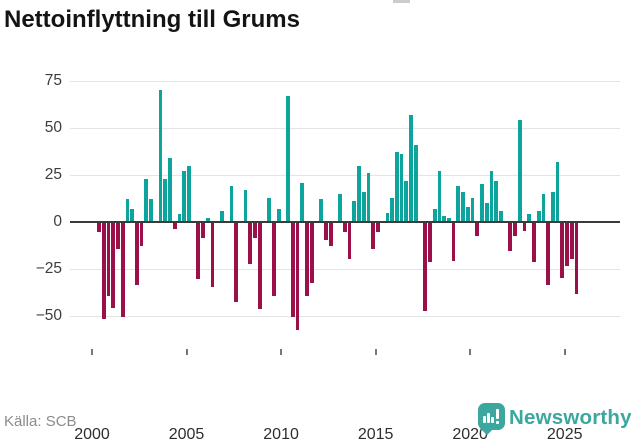  I want to click on x-axis-tick-label: 2005, so click(186, 434).